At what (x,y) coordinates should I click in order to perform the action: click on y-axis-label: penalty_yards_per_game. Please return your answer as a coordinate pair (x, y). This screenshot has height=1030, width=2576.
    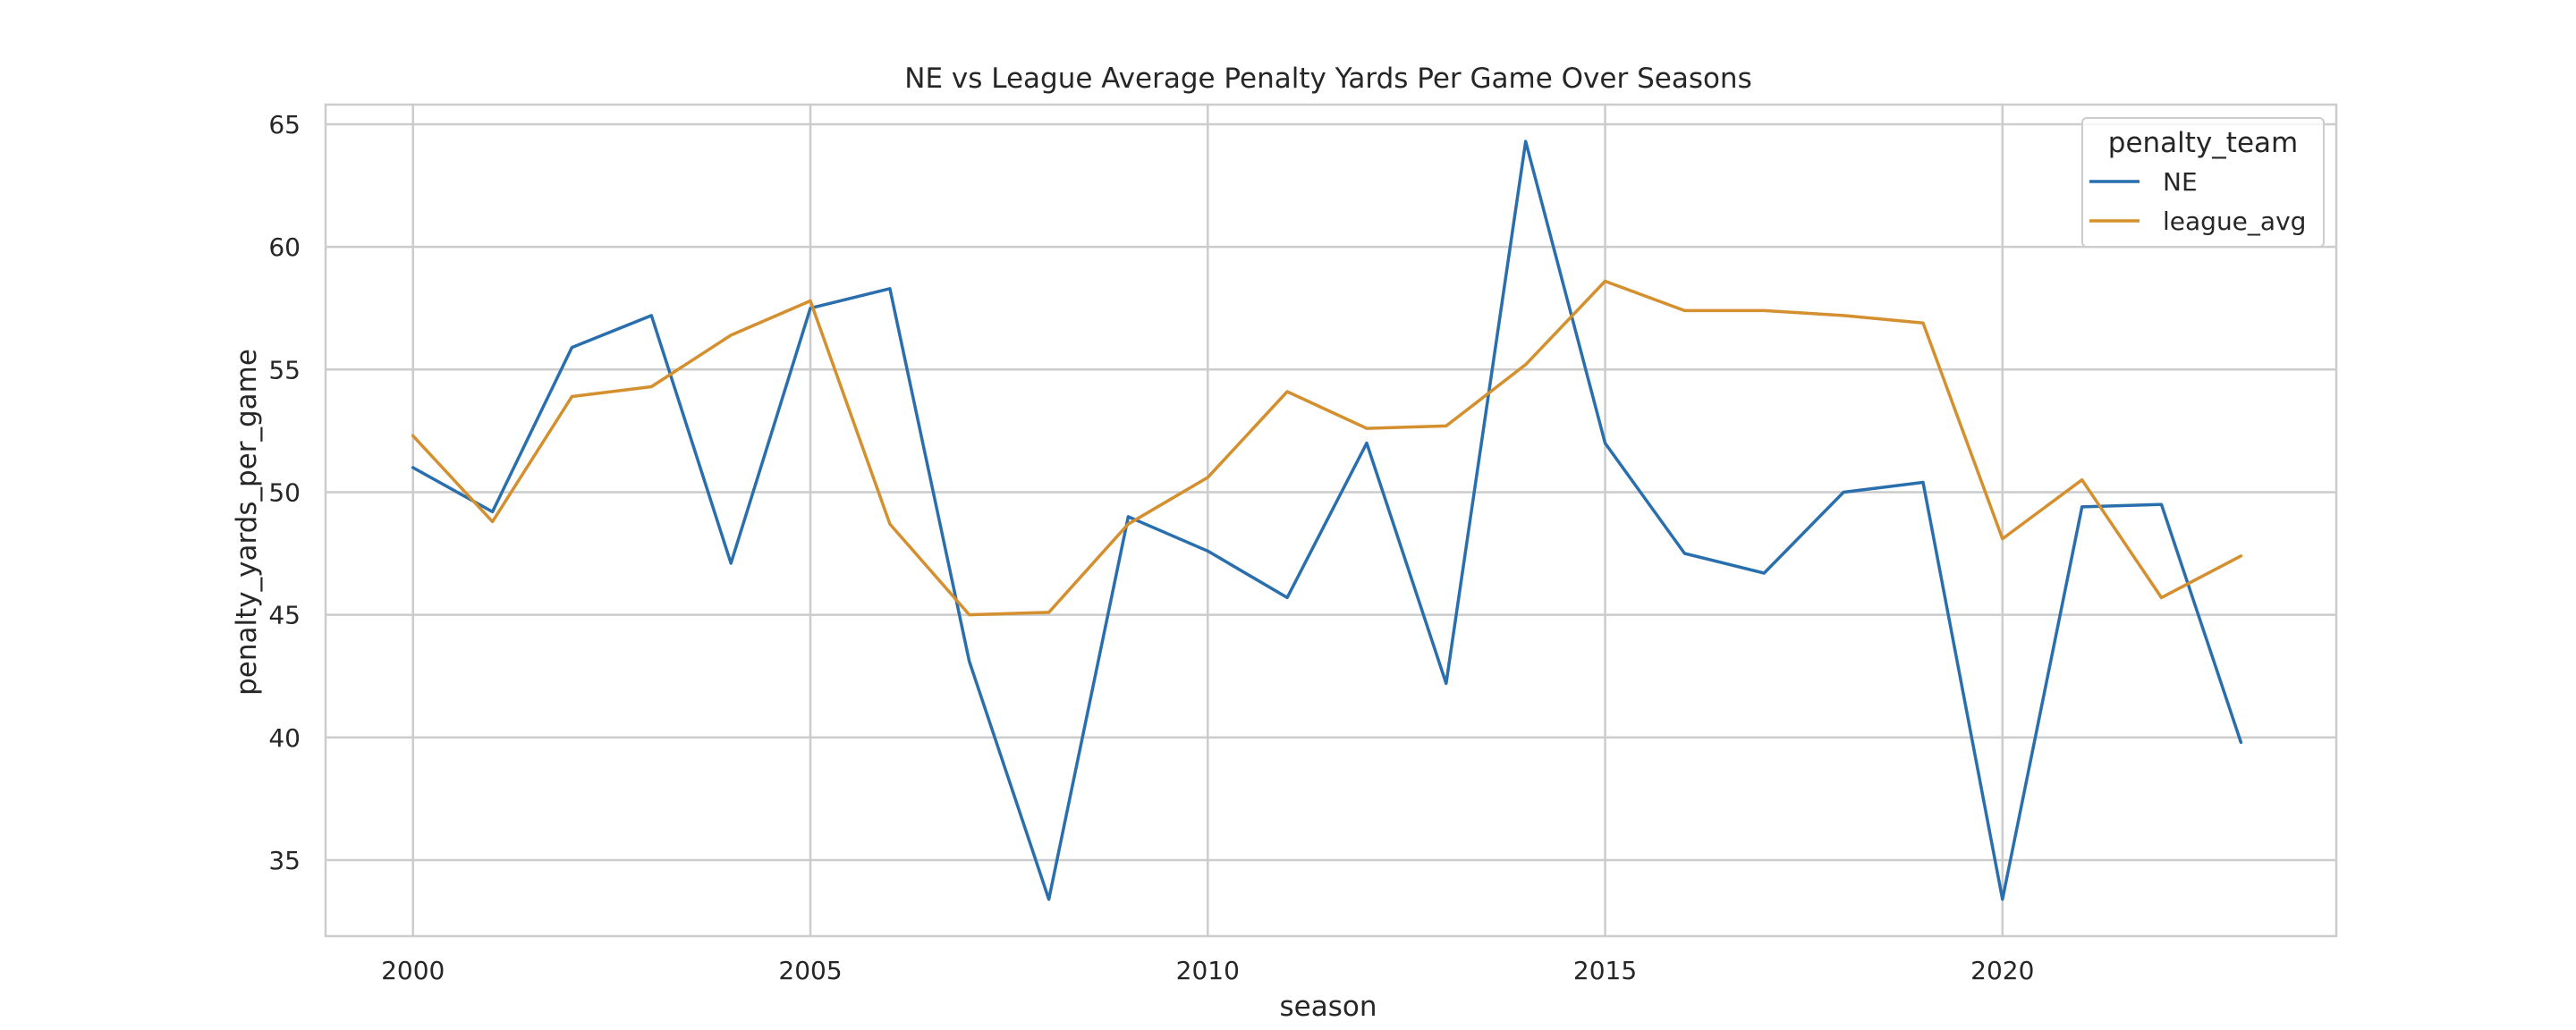
    Looking at the image, I should click on (247, 522).